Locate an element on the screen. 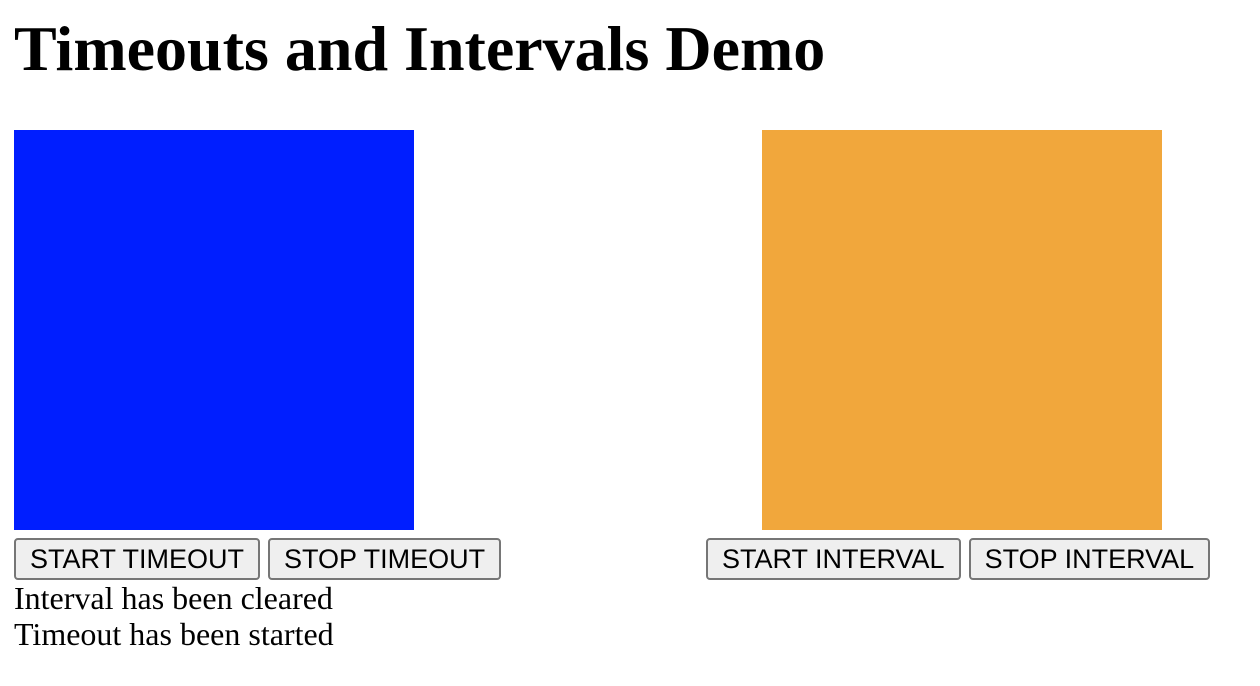 This screenshot has height=686, width=1260. interval-controls: START INTERVAL STOP INTERVAL is located at coordinates (958, 559).